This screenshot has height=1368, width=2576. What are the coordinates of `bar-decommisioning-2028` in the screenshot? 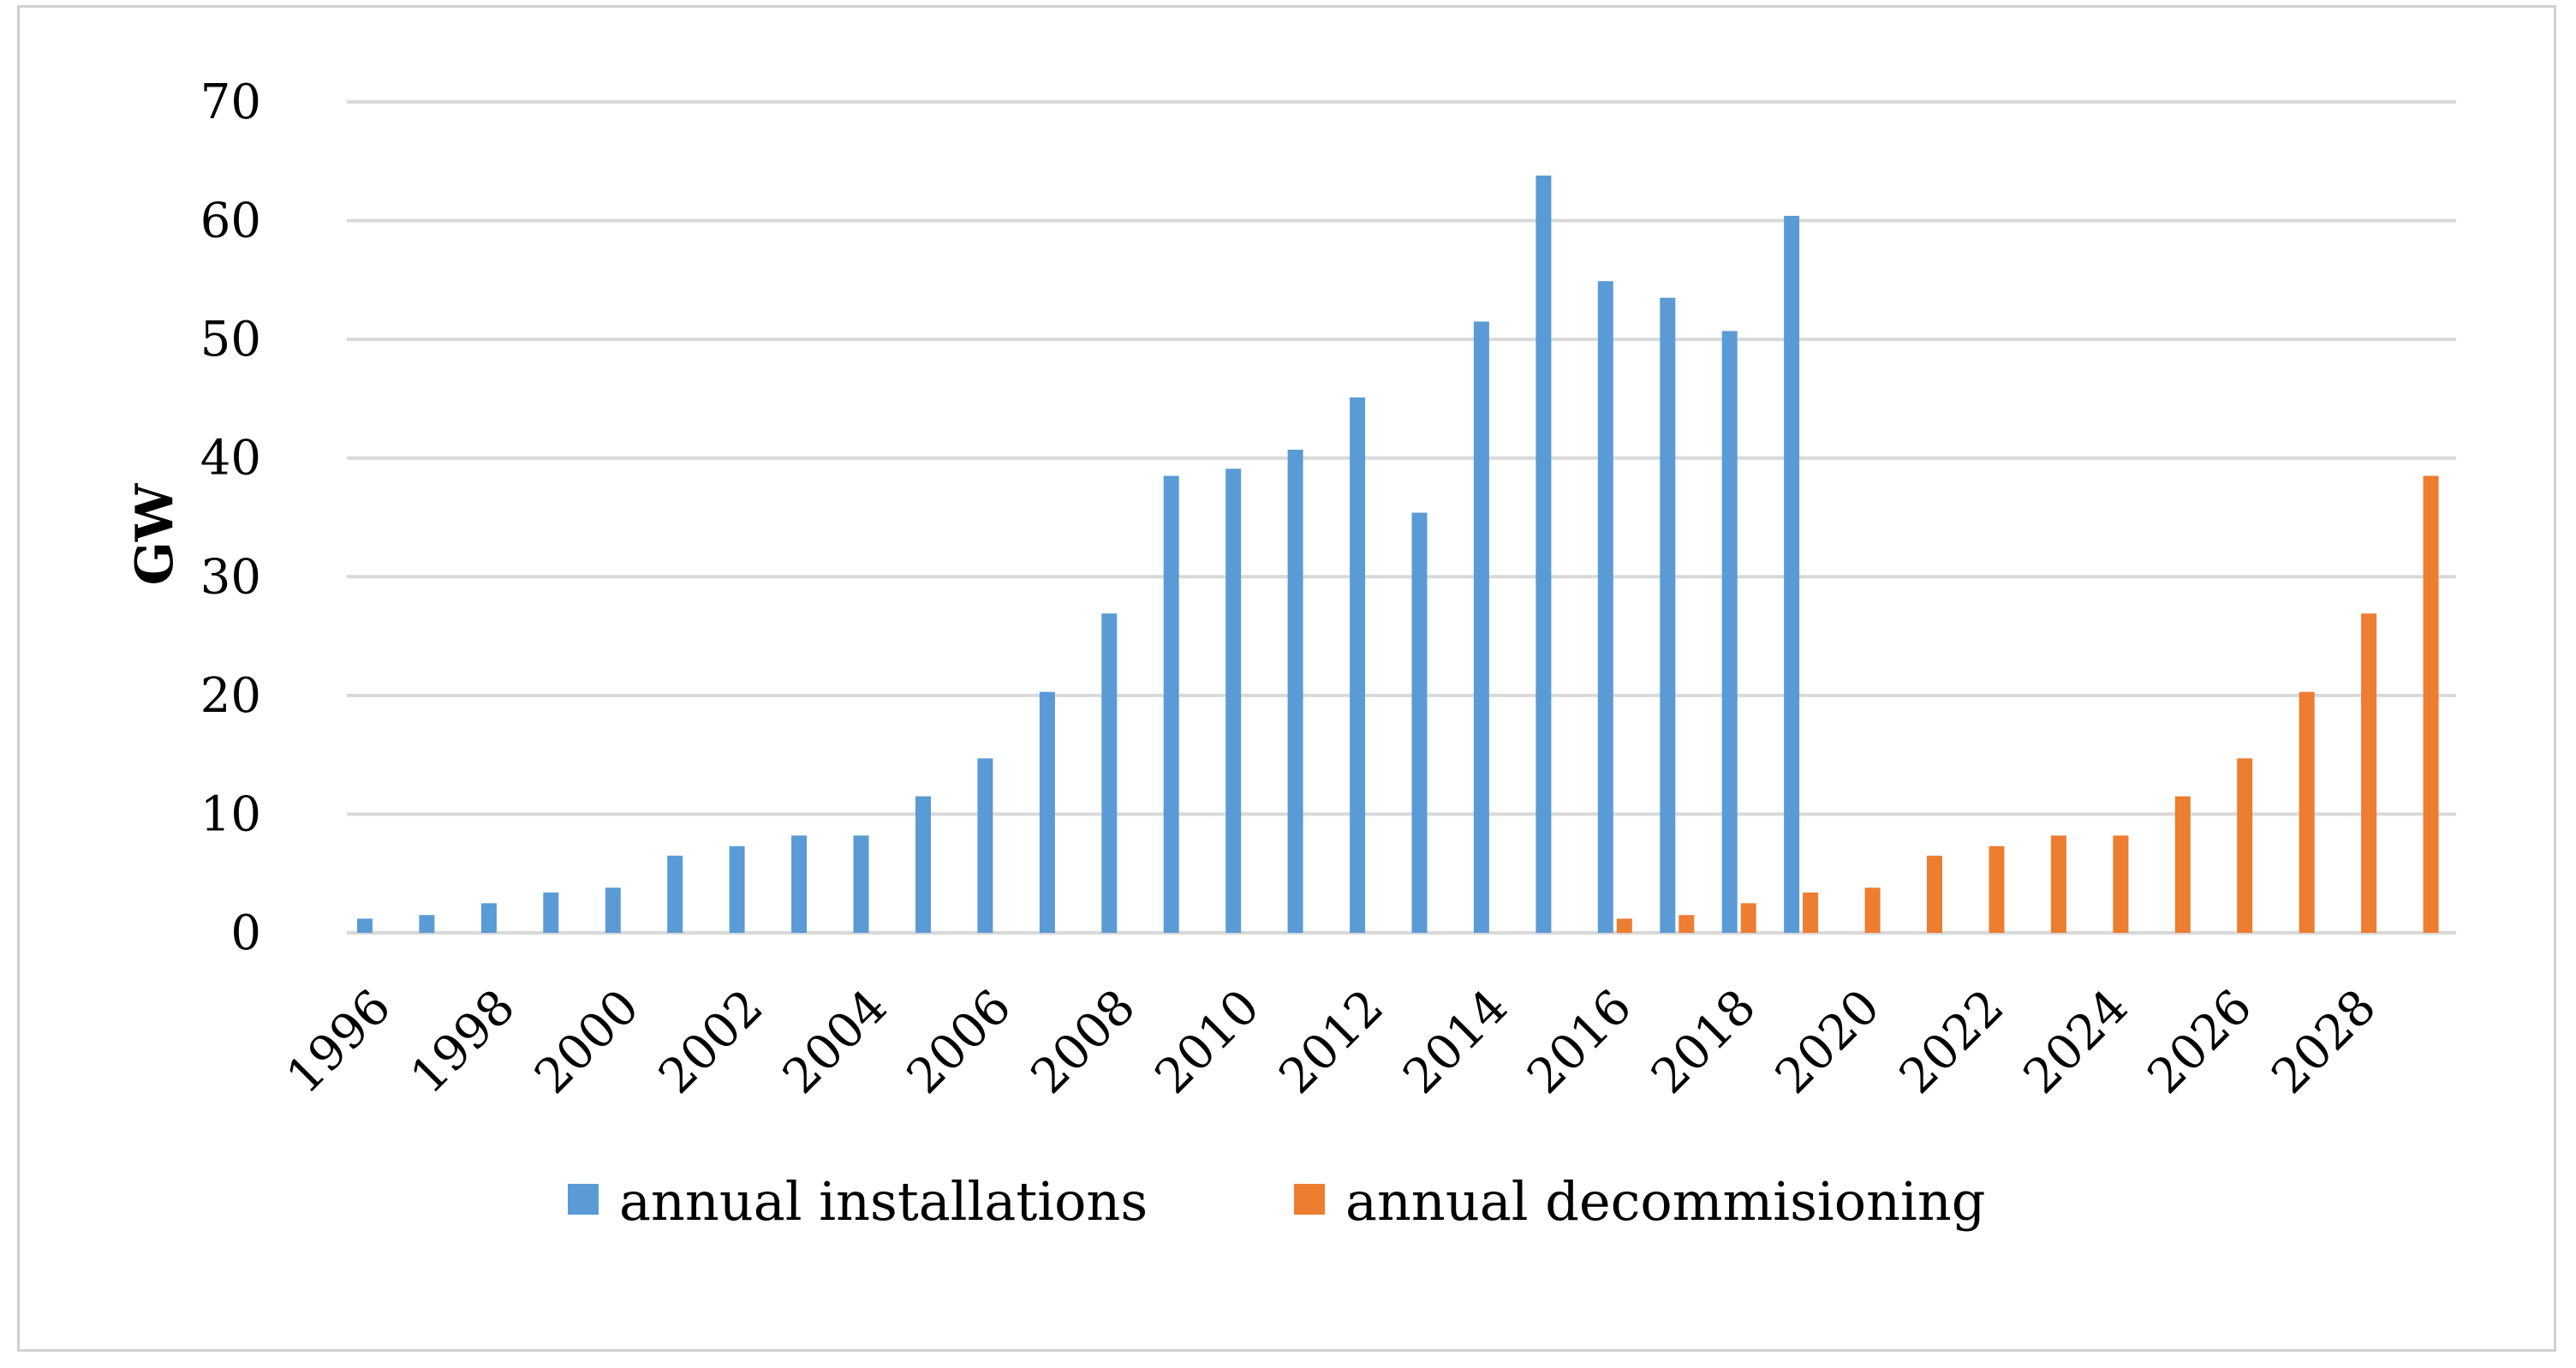 It's located at (2369, 773).